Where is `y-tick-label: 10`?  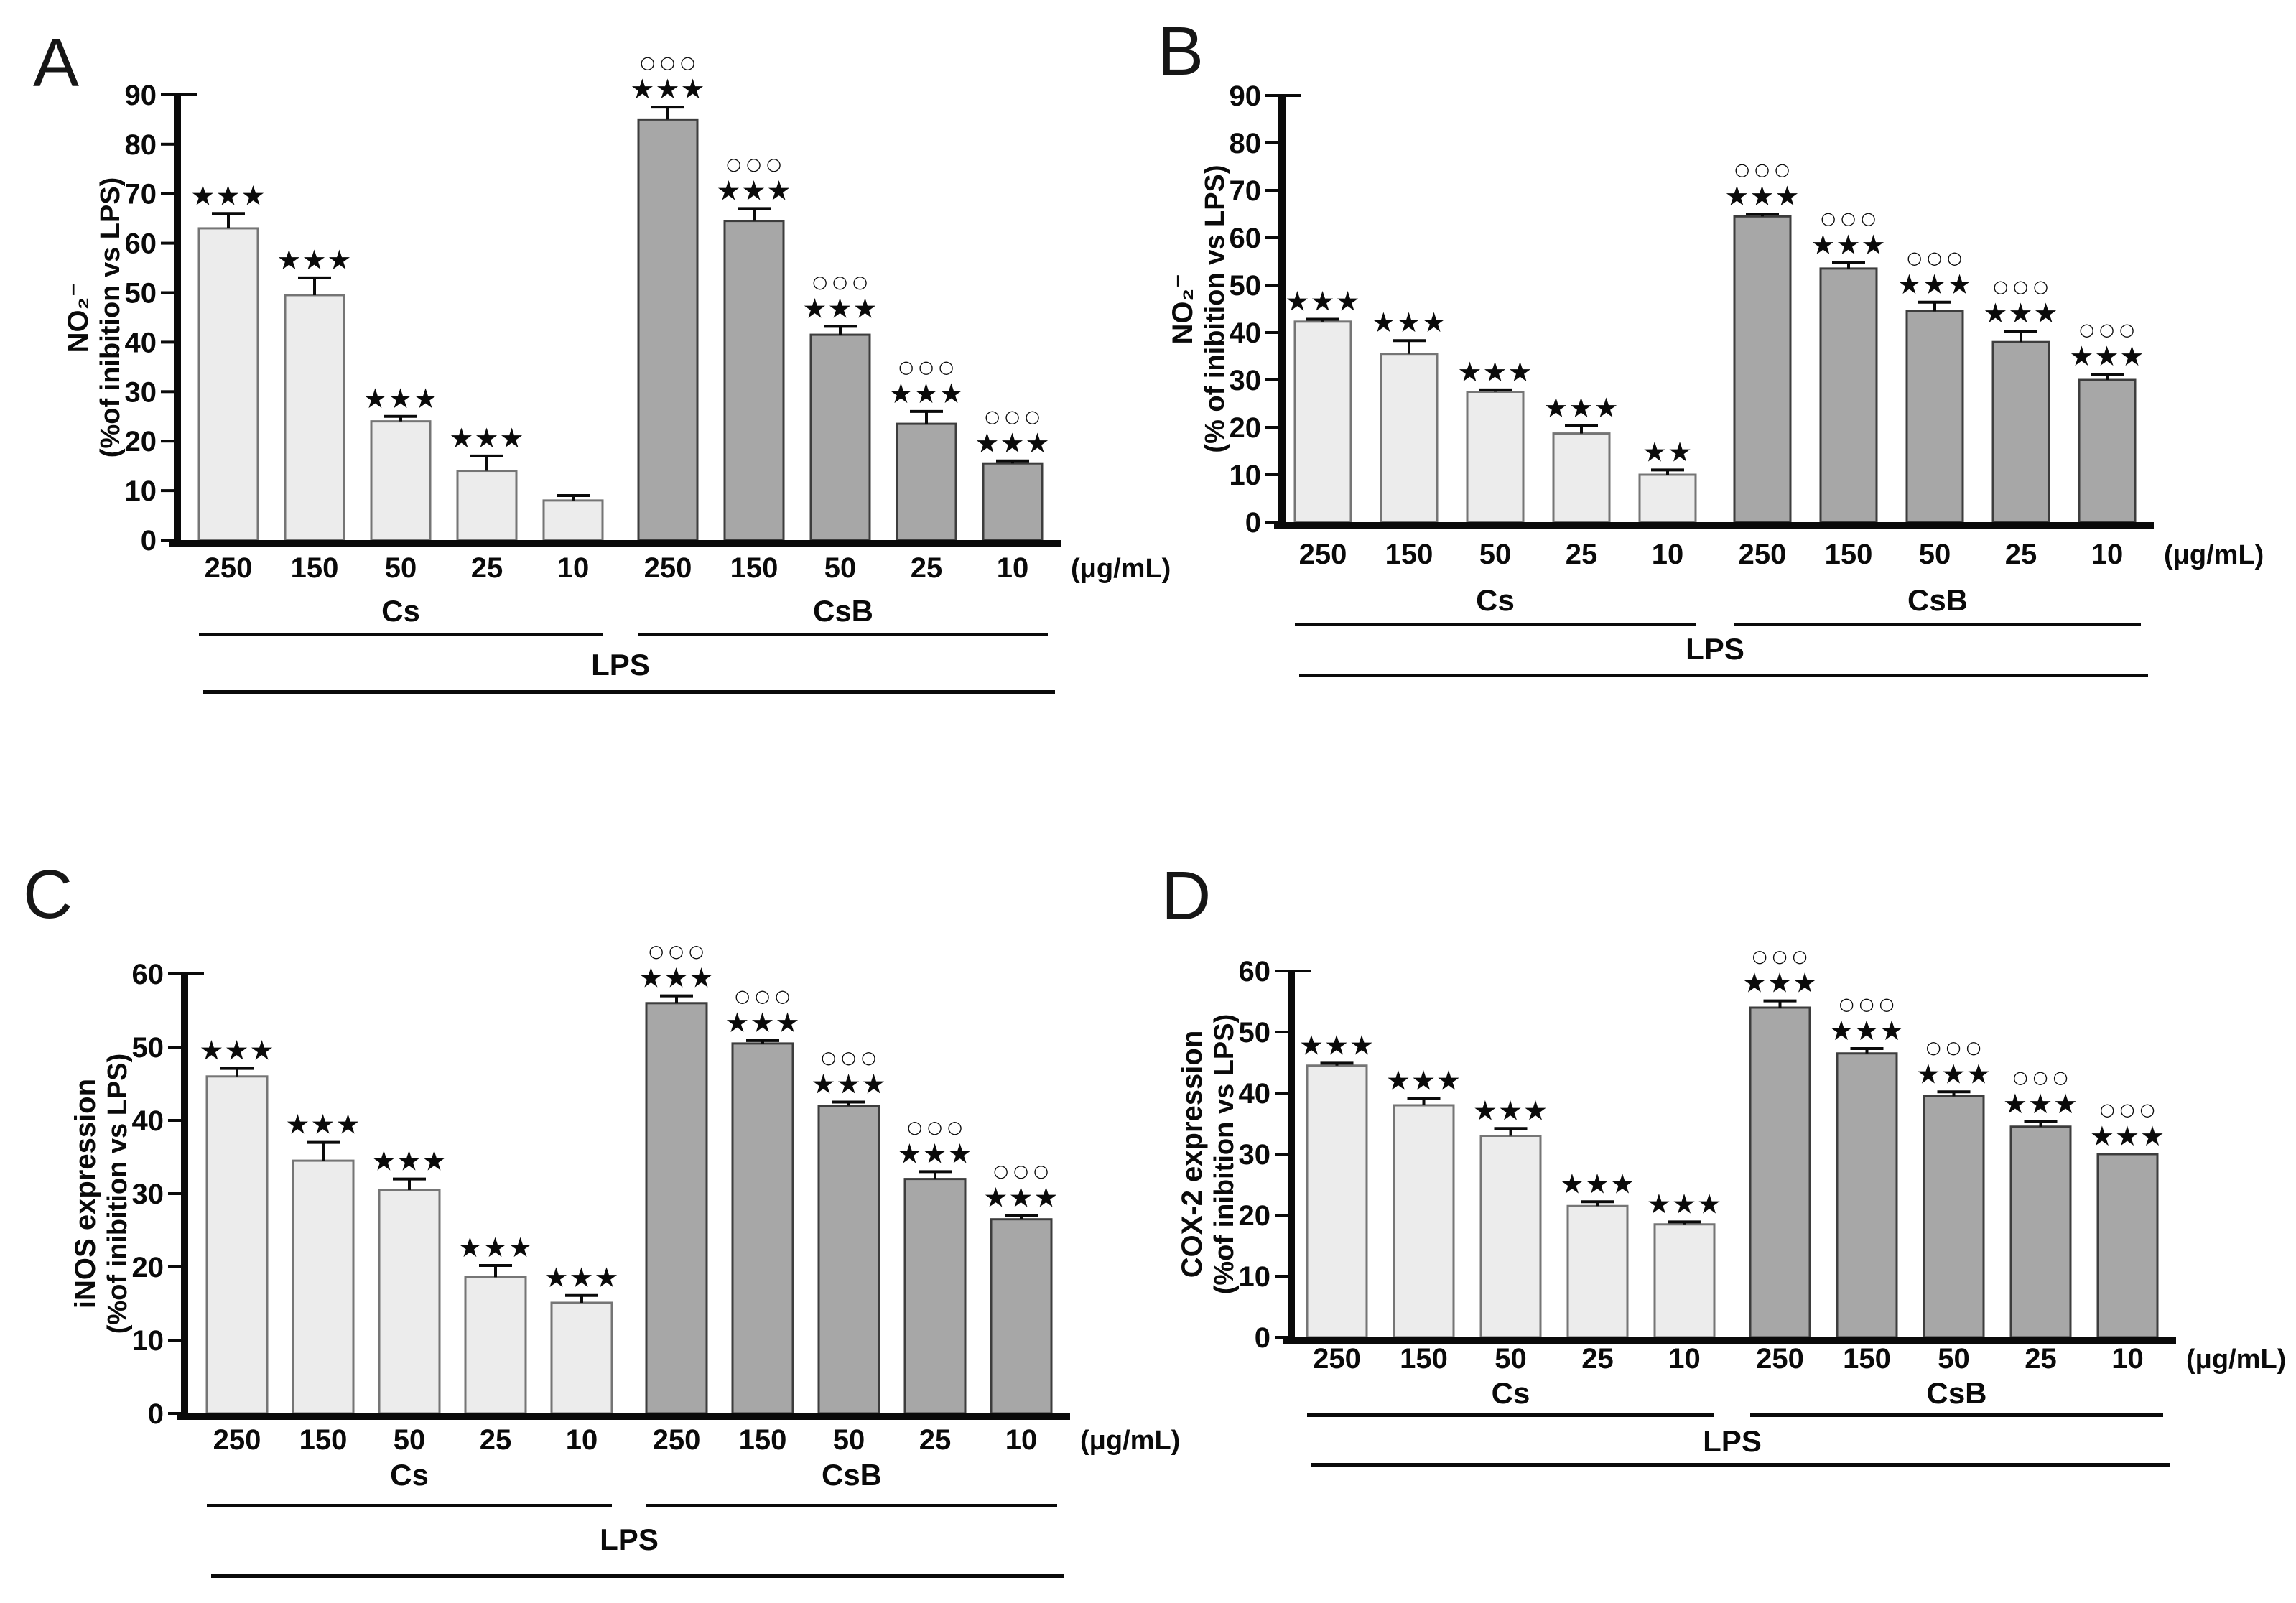 y-tick-label: 10 is located at coordinates (141, 491).